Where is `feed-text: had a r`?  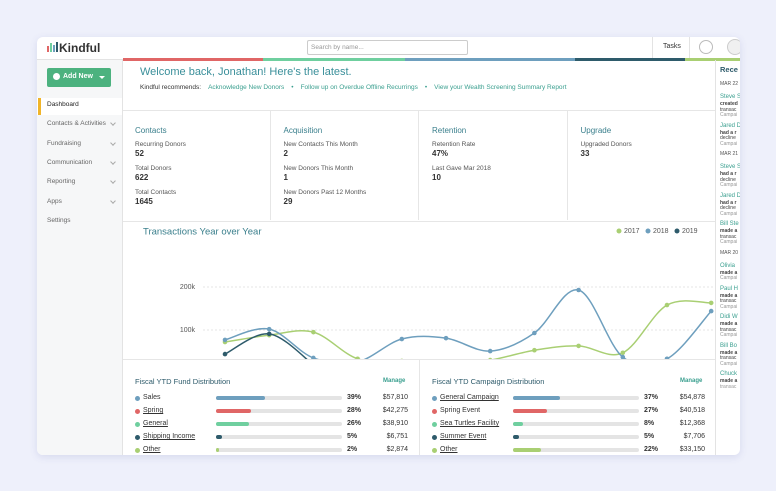
feed-text: had a r is located at coordinates (728, 202).